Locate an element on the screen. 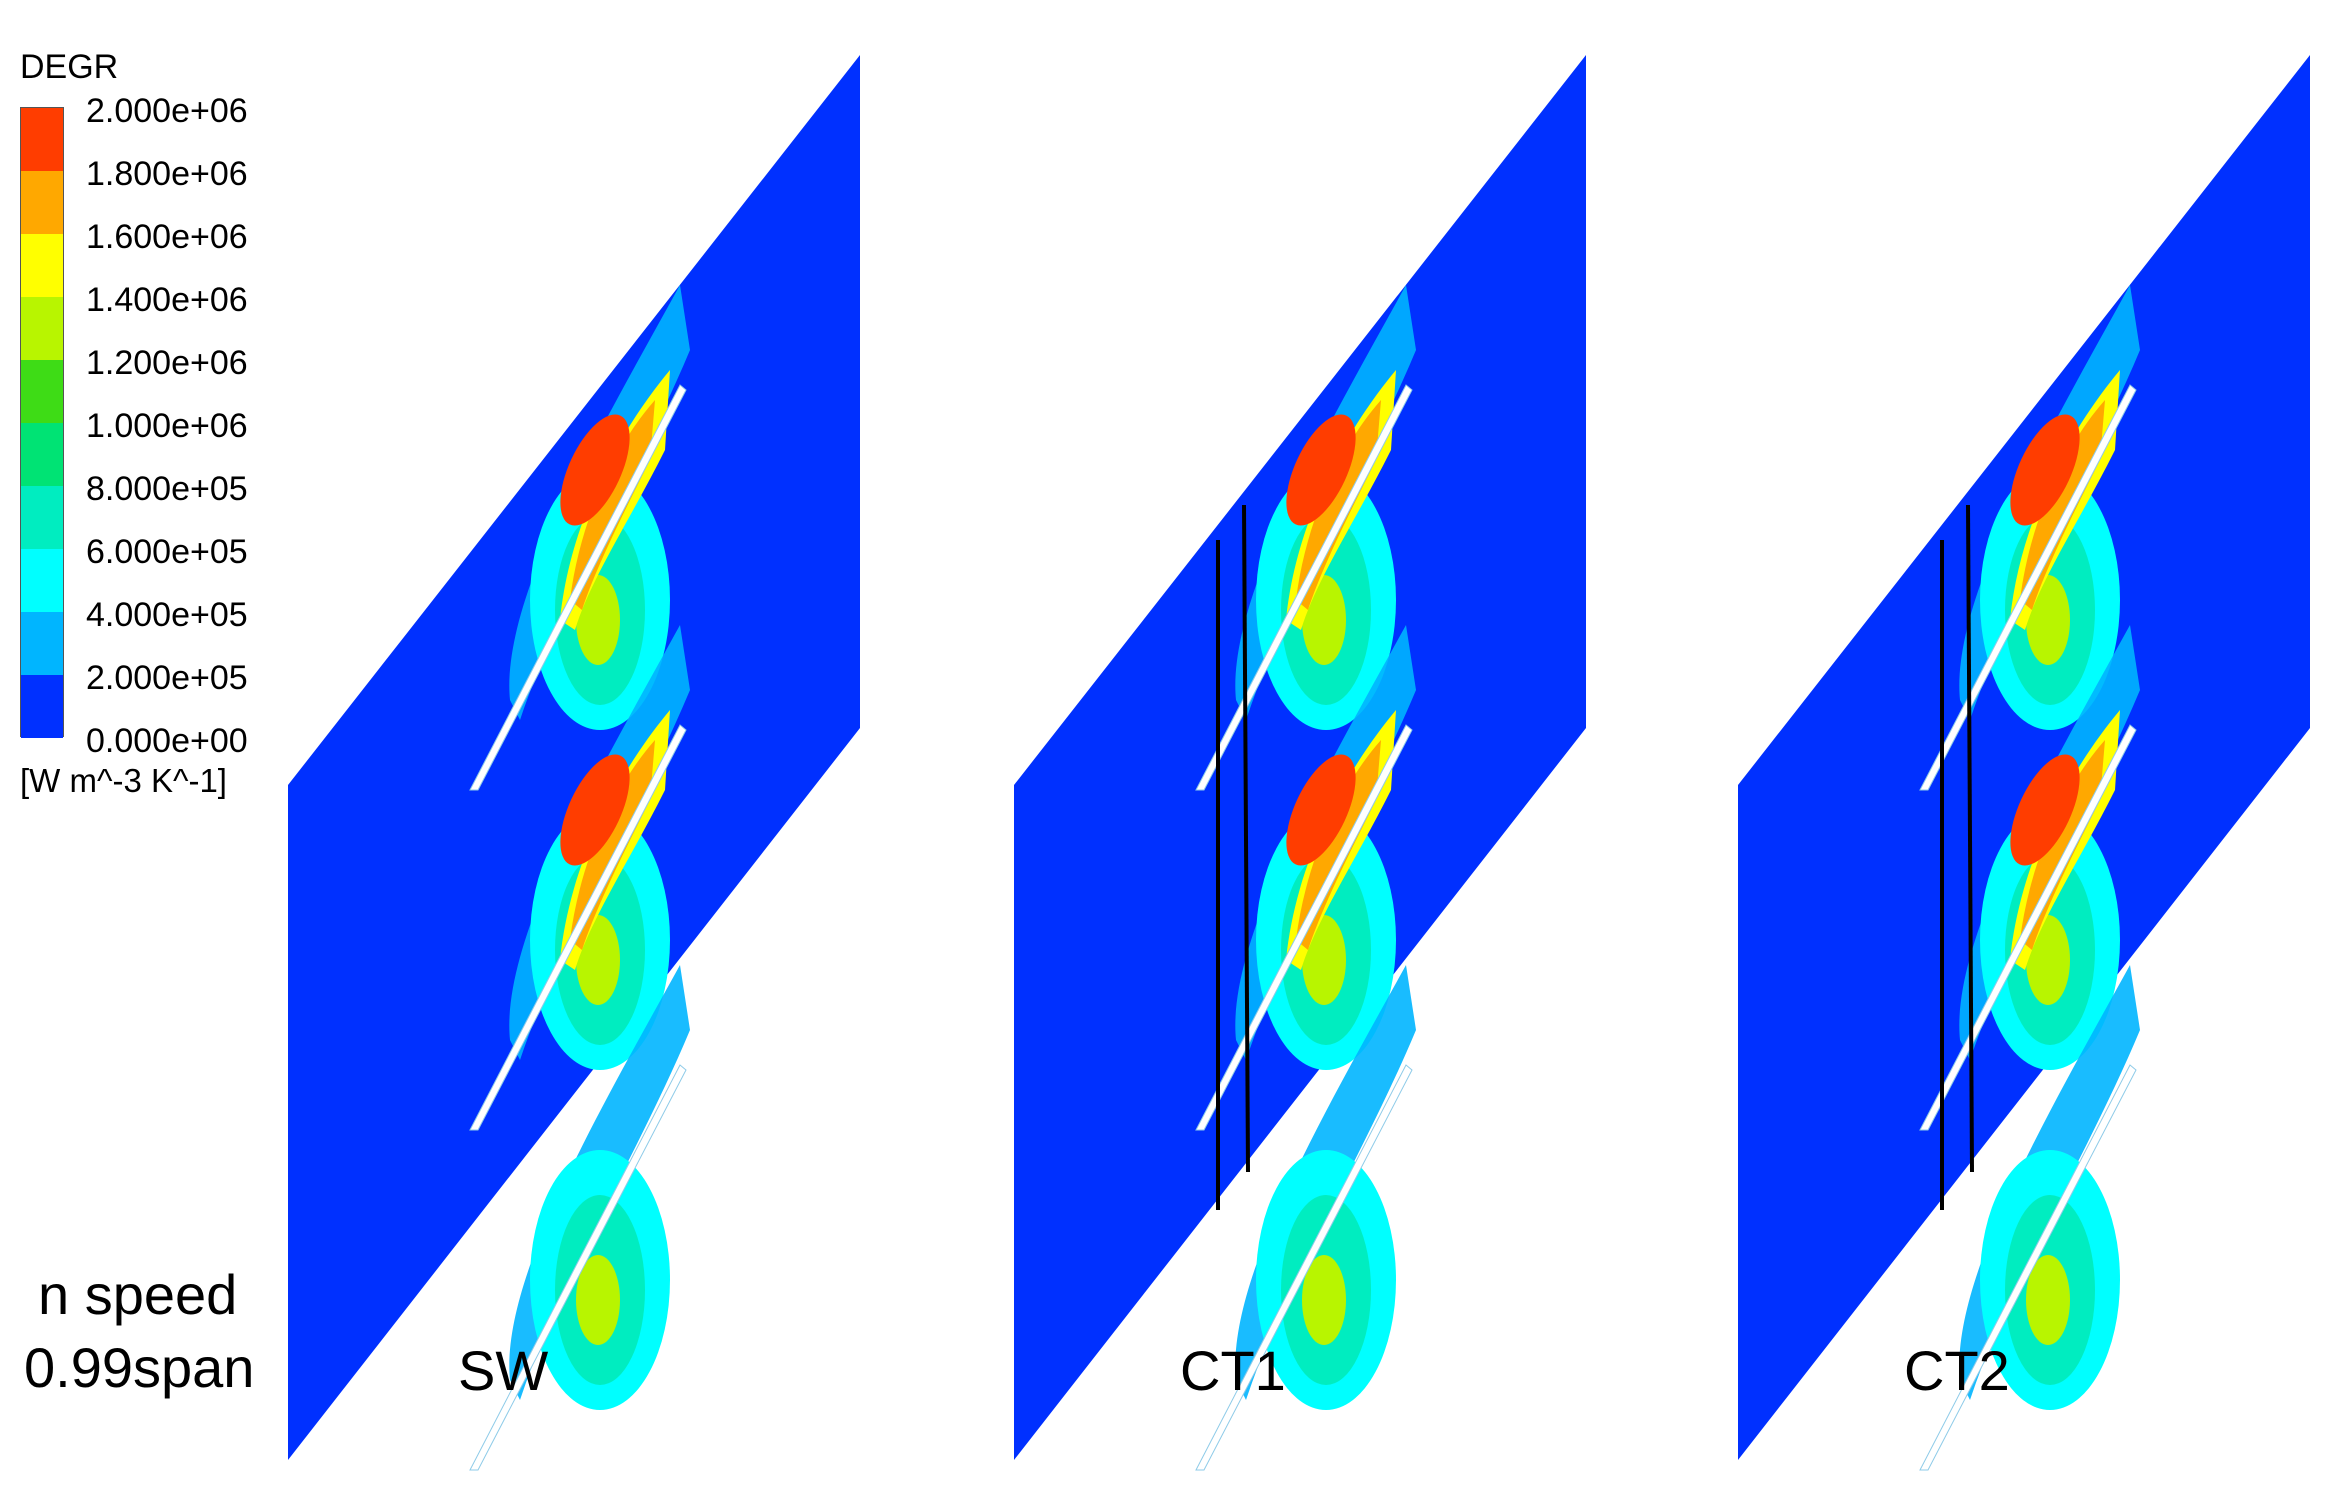  colorbar-tick-label: 4.000e+05 is located at coordinates (167, 615).